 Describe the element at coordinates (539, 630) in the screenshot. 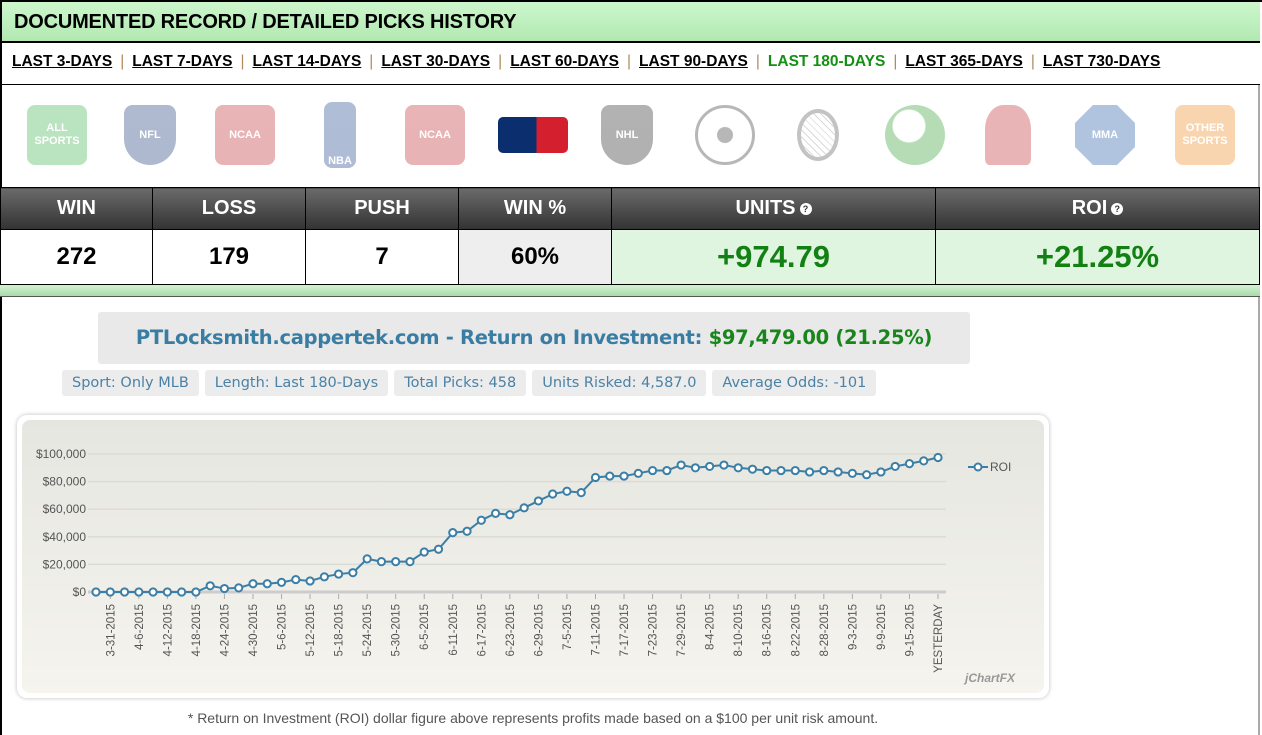

I see `x-tick-label: 6-29-2015` at that location.